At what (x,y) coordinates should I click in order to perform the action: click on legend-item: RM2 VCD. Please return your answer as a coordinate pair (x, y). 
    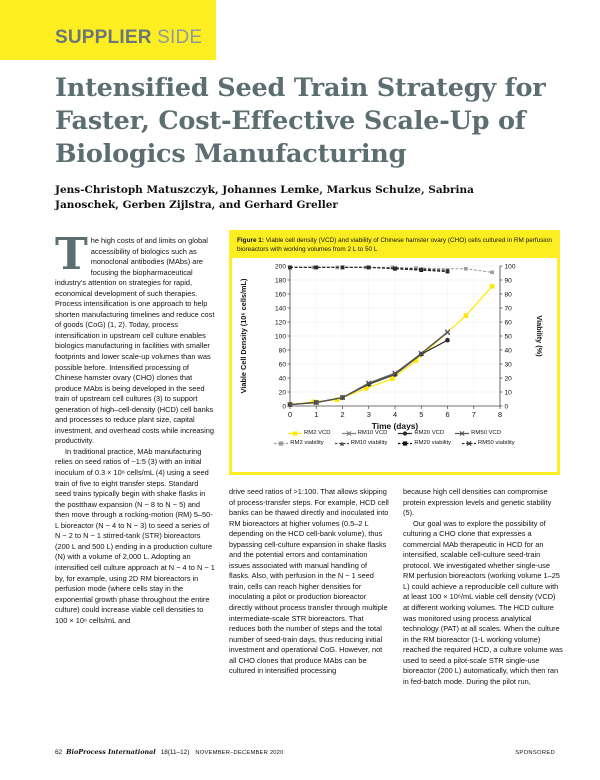
    Looking at the image, I should click on (309, 433).